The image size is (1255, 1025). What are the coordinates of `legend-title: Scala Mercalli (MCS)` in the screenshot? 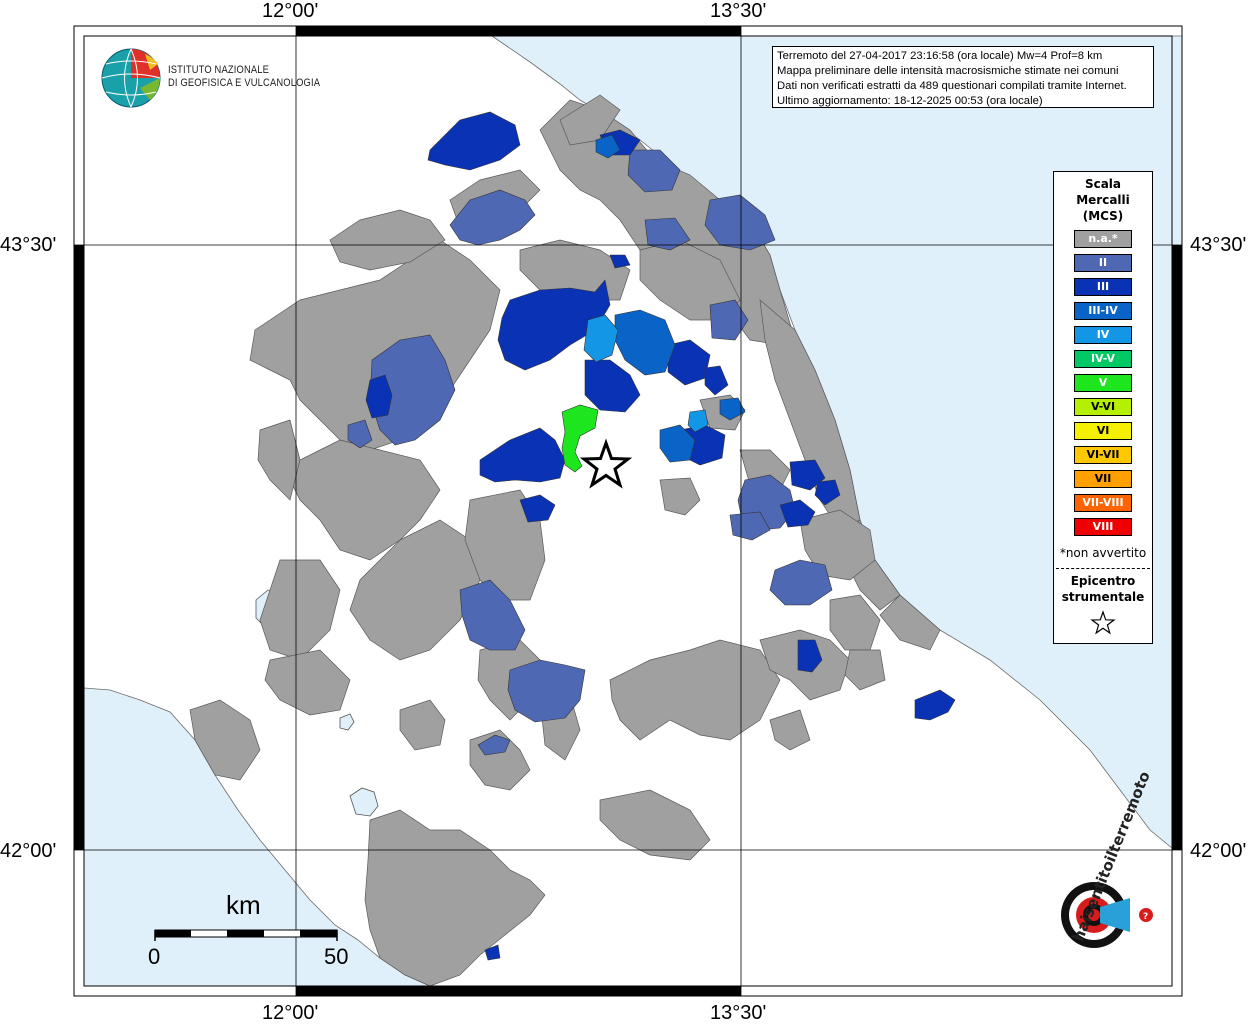 It's located at (1103, 200).